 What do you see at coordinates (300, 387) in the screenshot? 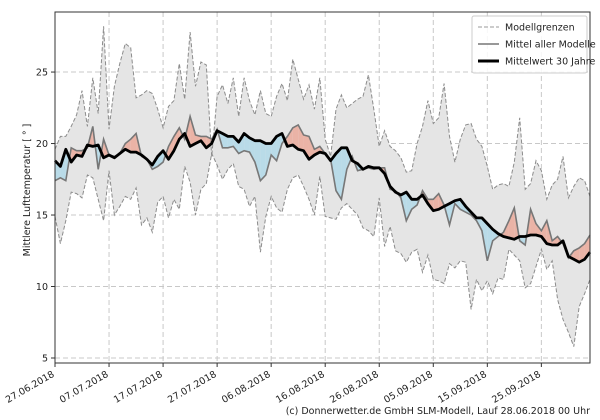
I see `x-tick-label: 16.08.2018` at bounding box center [300, 387].